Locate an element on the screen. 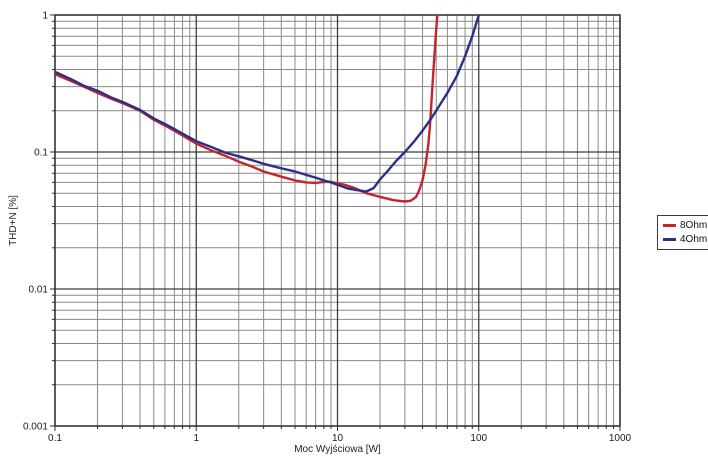  x-tick-label: 0.1 is located at coordinates (55, 438).